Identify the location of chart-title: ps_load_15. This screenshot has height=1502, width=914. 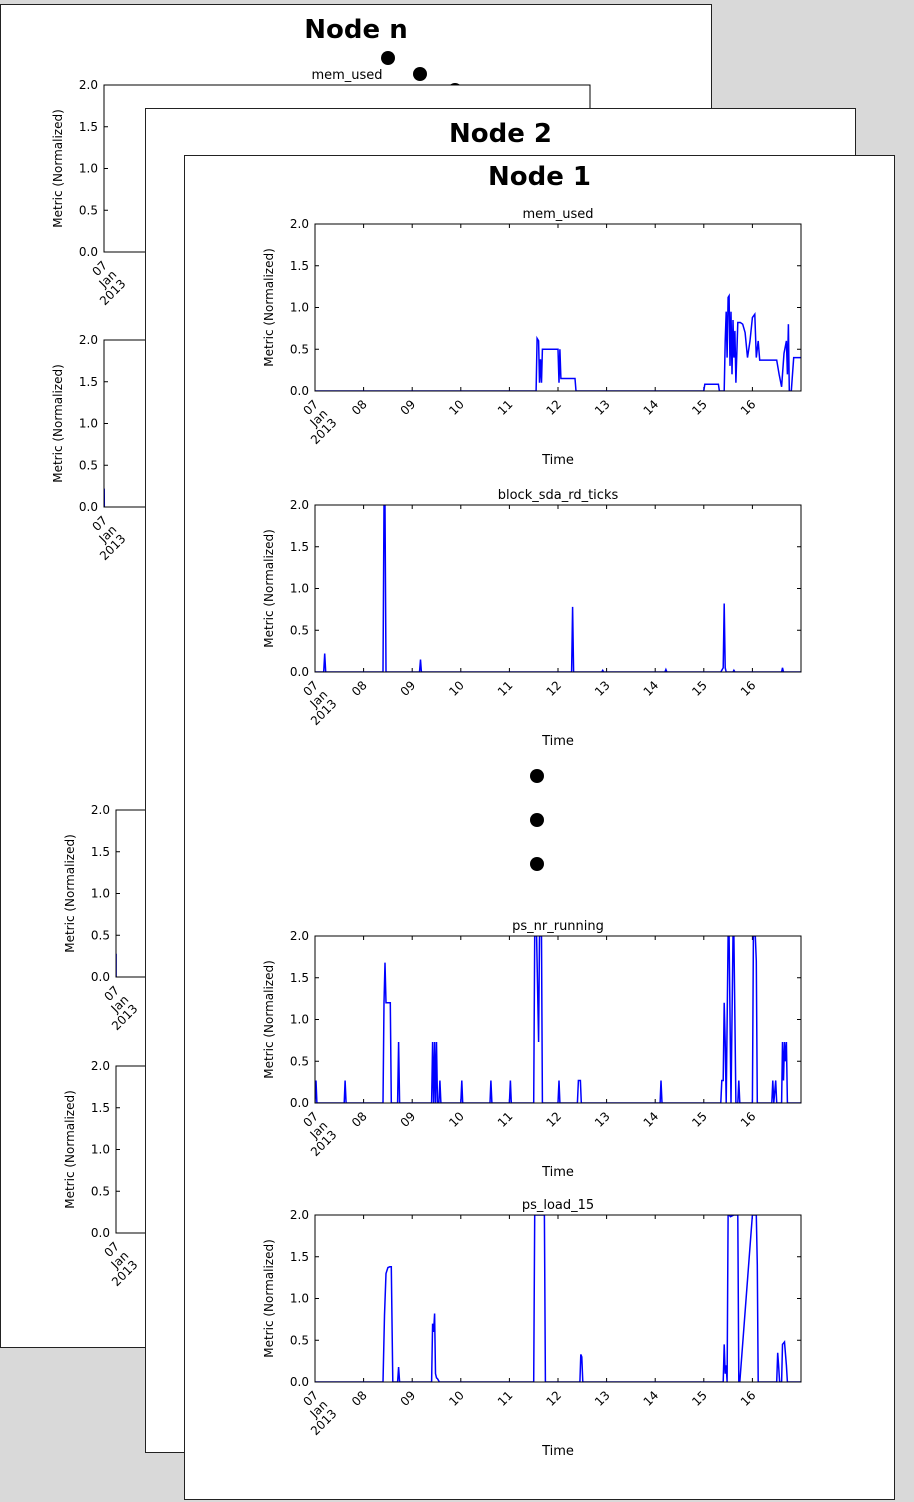
(558, 1205).